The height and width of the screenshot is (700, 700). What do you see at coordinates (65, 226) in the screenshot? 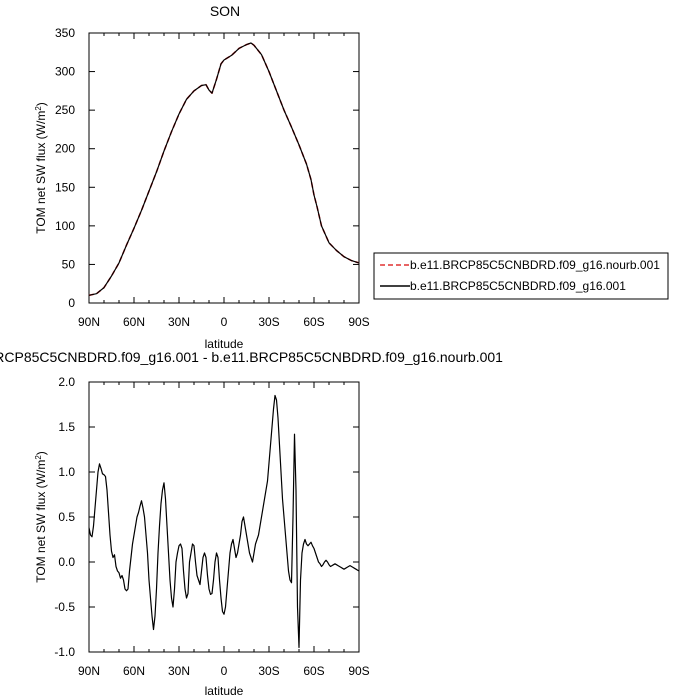
I see `top-y-tick-label-2: 100` at bounding box center [65, 226].